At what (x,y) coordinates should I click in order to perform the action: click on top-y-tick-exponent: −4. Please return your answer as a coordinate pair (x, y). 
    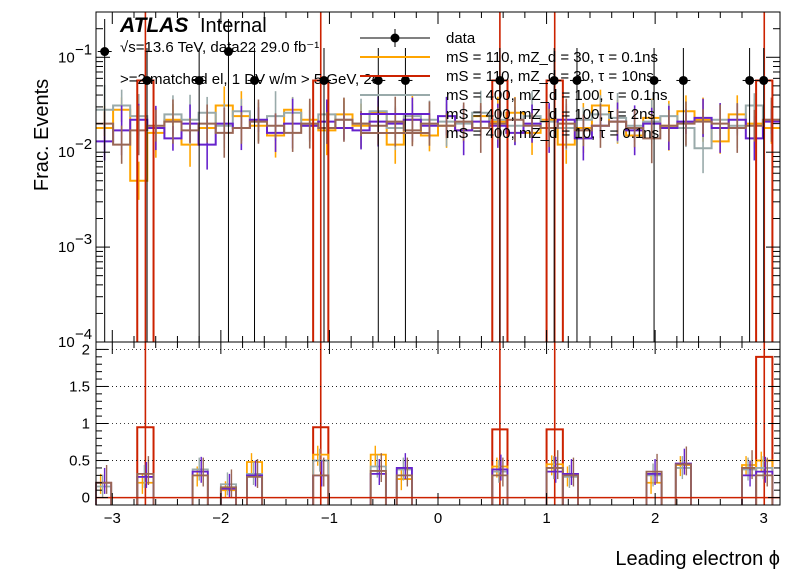
    Looking at the image, I should click on (83, 334).